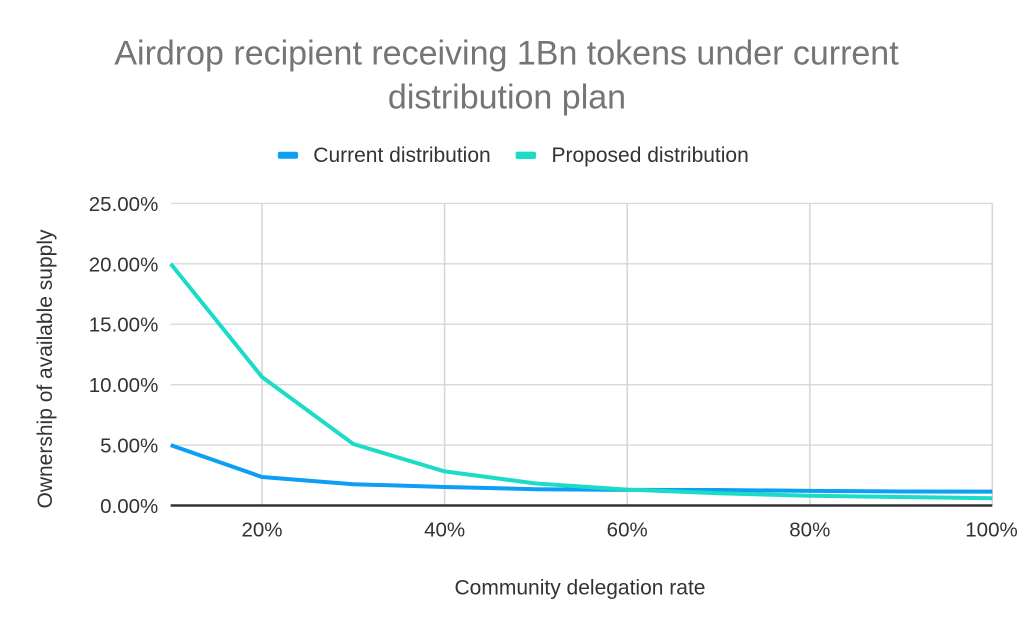 This screenshot has width=1024, height=633. I want to click on svg-text: Proposed distribution, so click(650, 155).